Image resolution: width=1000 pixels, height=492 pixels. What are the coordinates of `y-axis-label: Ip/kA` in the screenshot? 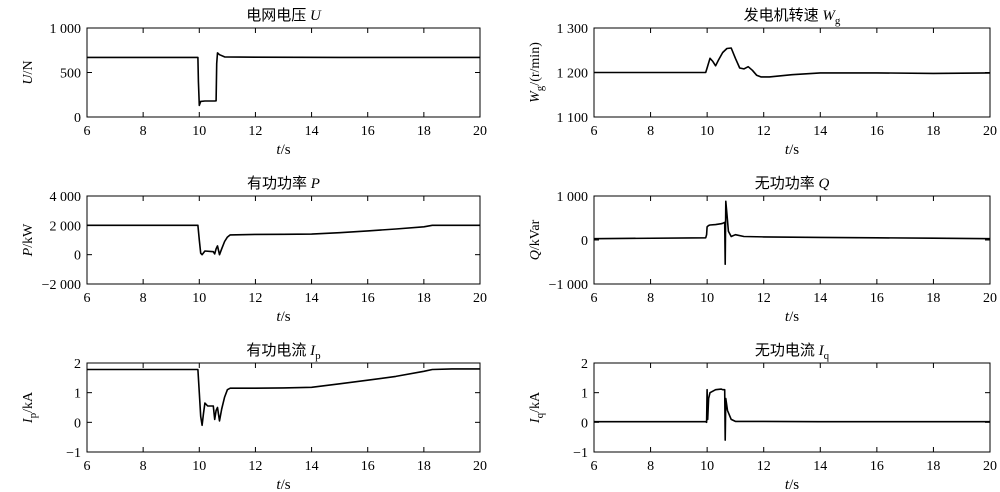 It's located at (30, 407).